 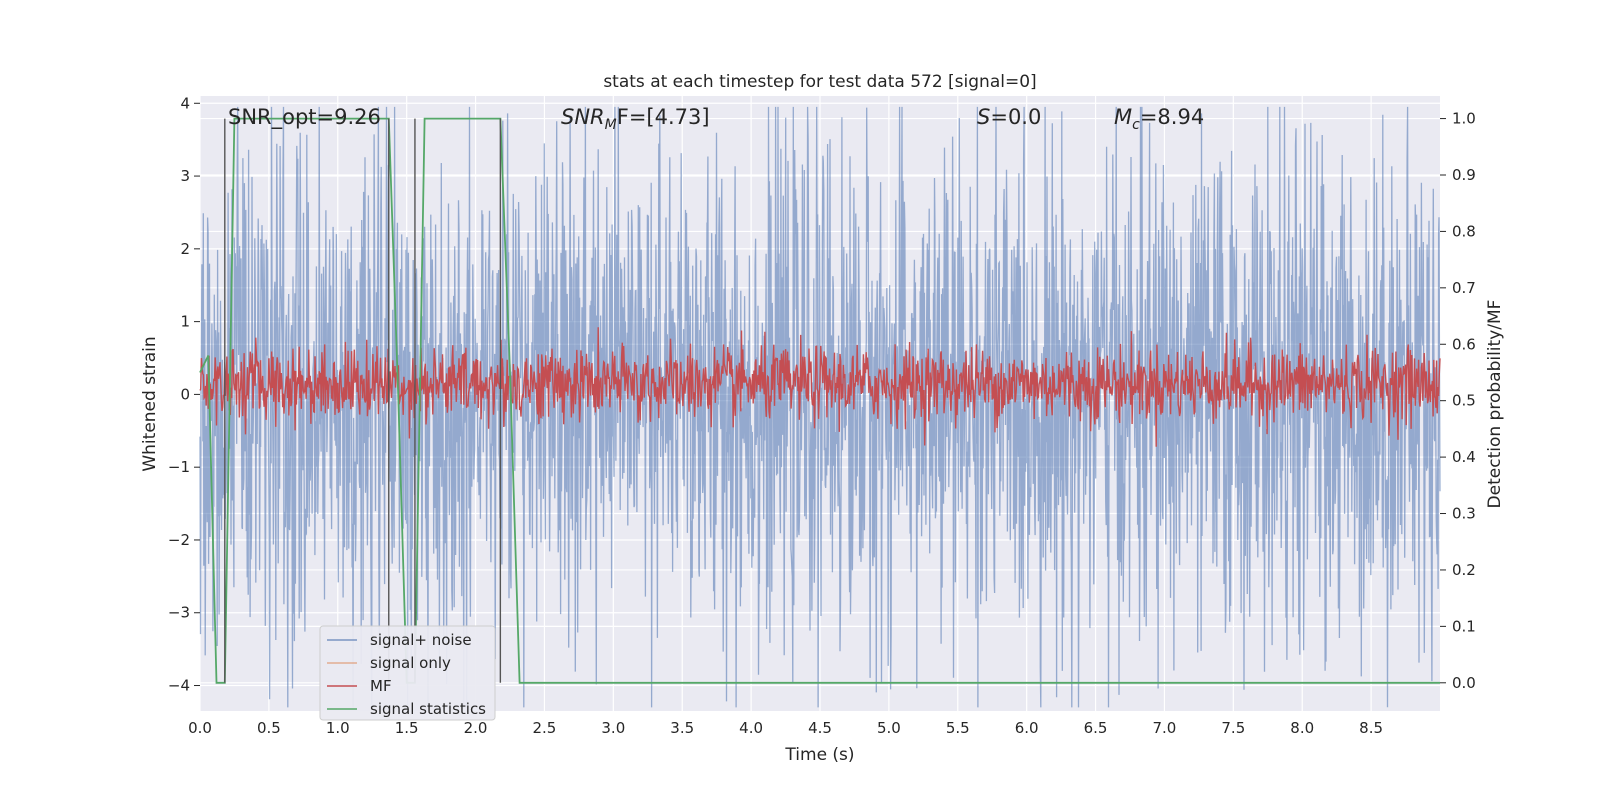 What do you see at coordinates (179, 686) in the screenshot?
I see `y-tick-label: −4` at bounding box center [179, 686].